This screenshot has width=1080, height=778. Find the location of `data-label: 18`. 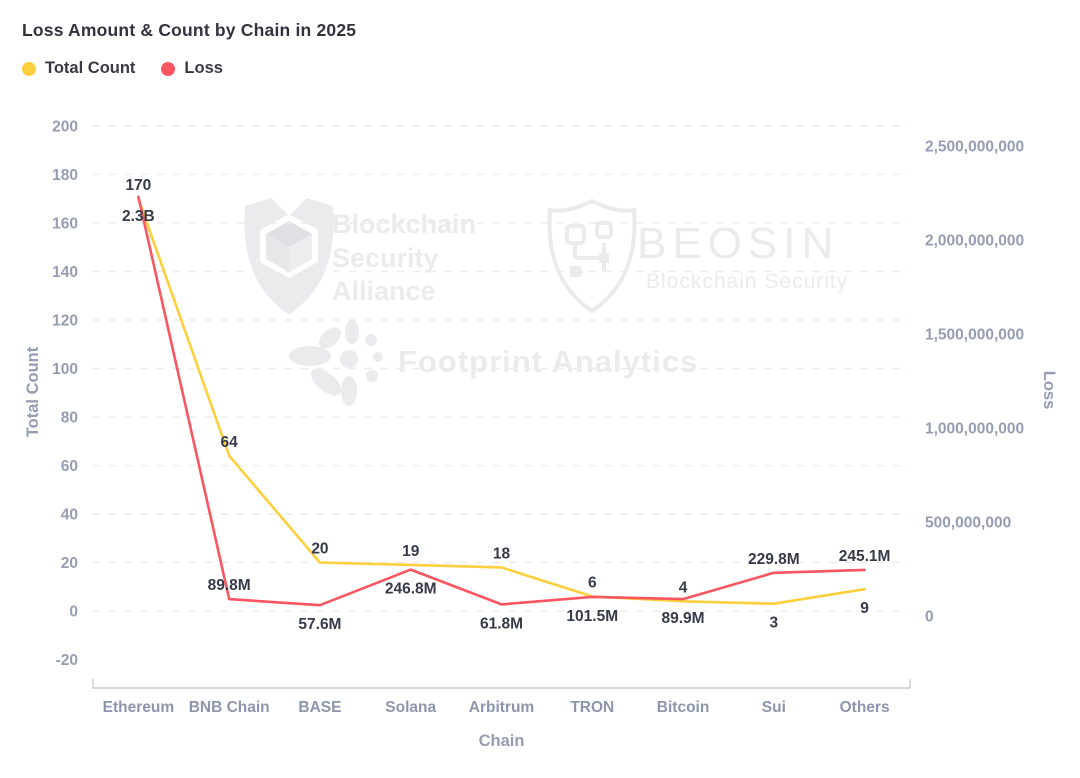

data-label: 18 is located at coordinates (502, 553).